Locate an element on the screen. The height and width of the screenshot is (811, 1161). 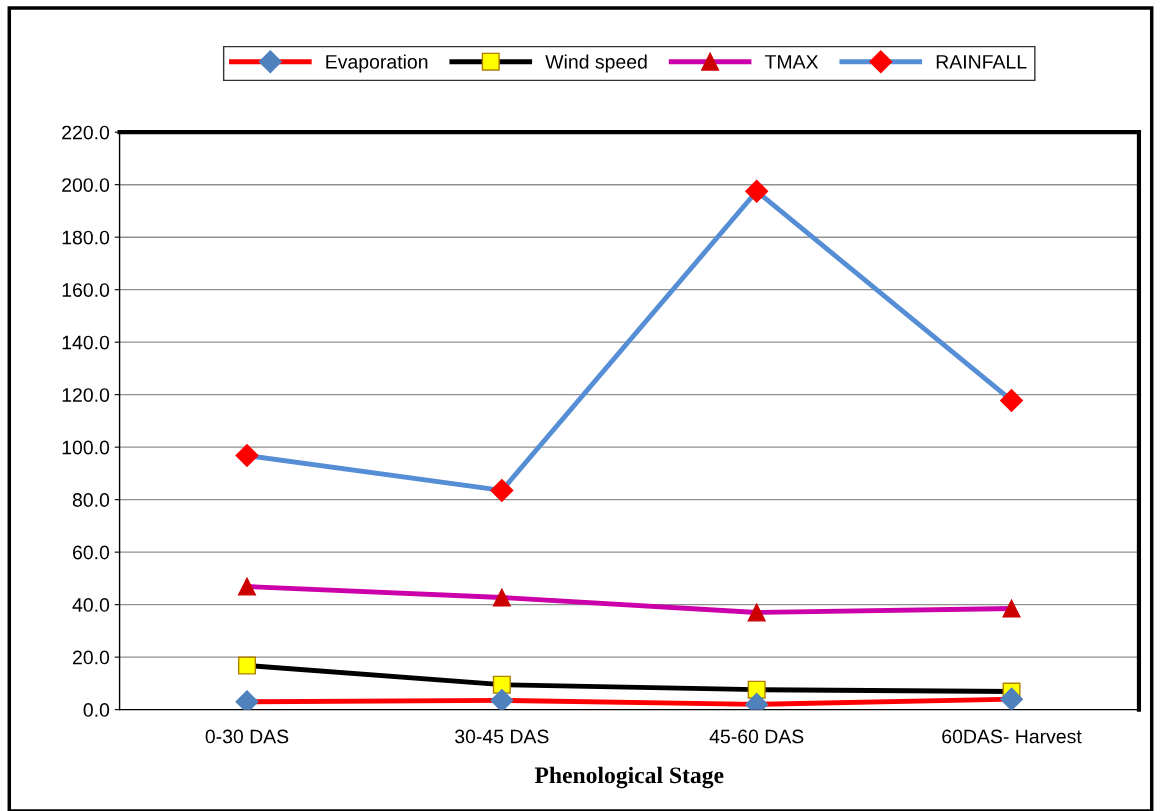
y-tick-label: 20.0 is located at coordinates (91, 657).